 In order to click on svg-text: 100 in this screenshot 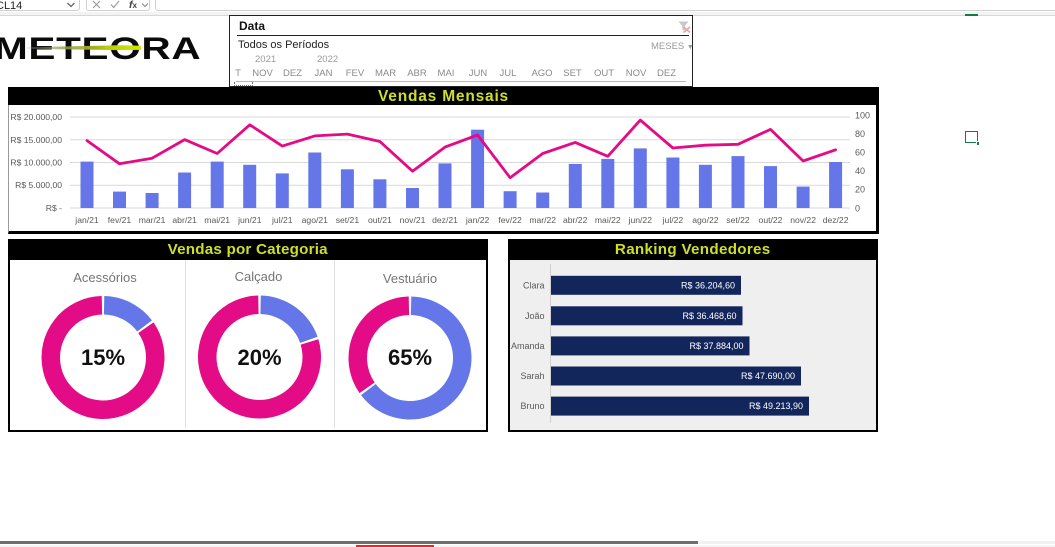, I will do `click(862, 116)`.